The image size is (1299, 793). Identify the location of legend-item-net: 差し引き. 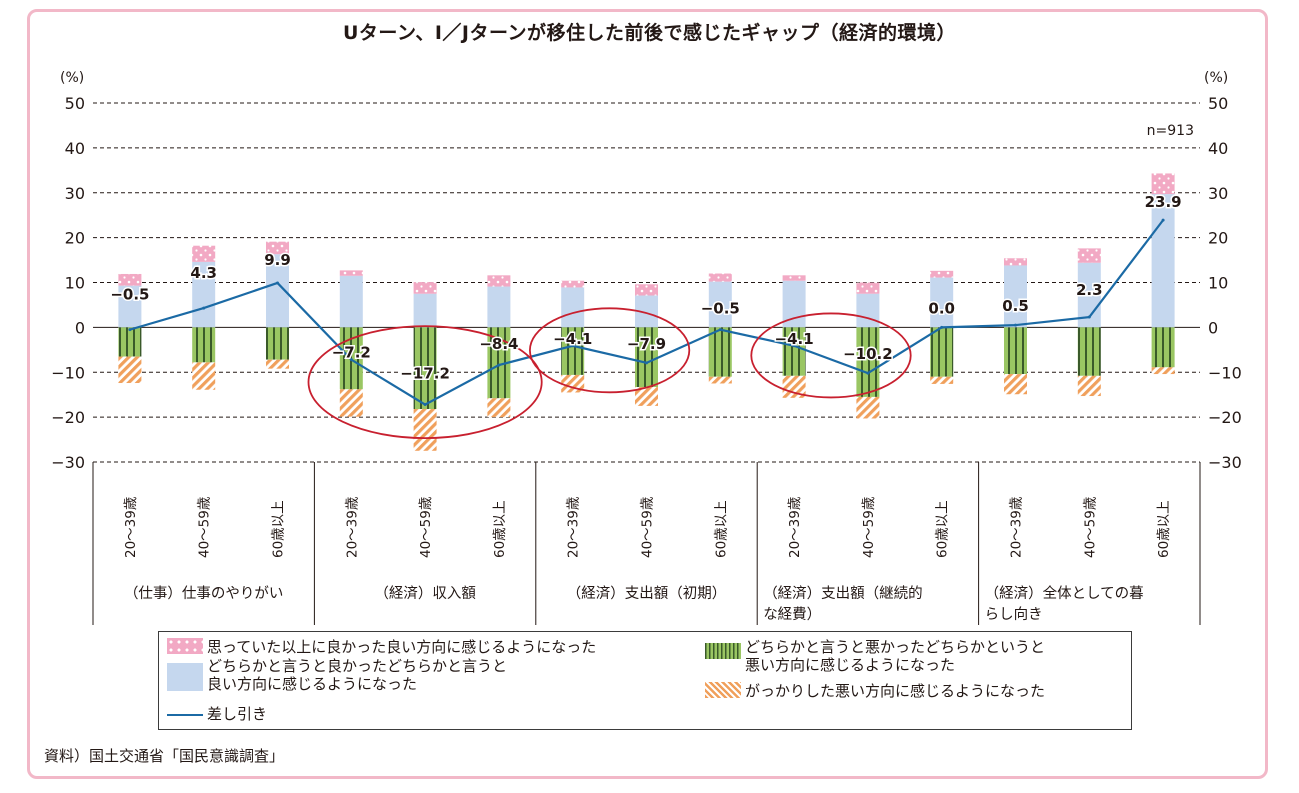
(217, 714).